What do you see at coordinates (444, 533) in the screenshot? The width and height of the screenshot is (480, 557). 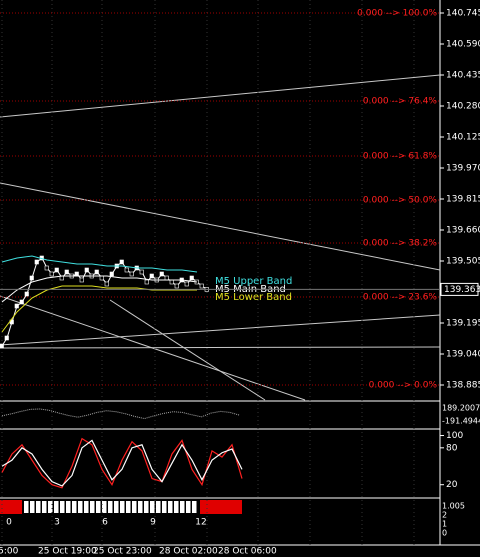 I see `signal-axis-label: 0` at bounding box center [444, 533].